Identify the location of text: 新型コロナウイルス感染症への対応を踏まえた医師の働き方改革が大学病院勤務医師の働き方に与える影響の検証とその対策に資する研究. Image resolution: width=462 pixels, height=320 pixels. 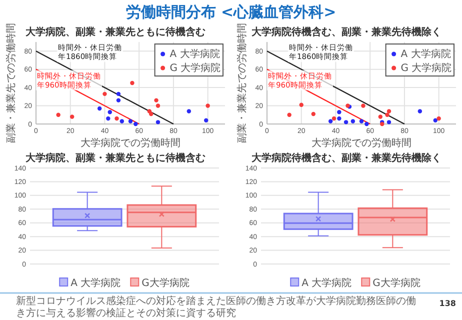
(216, 307).